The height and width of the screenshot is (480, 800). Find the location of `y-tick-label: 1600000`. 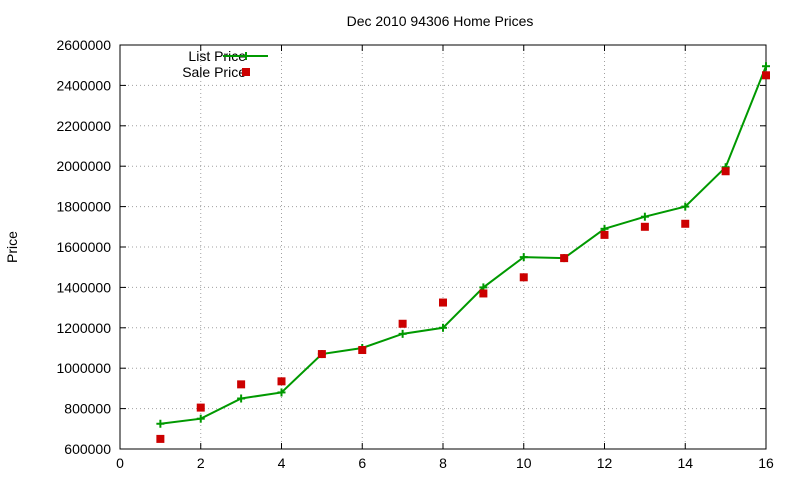

y-tick-label: 1600000 is located at coordinates (83, 247).